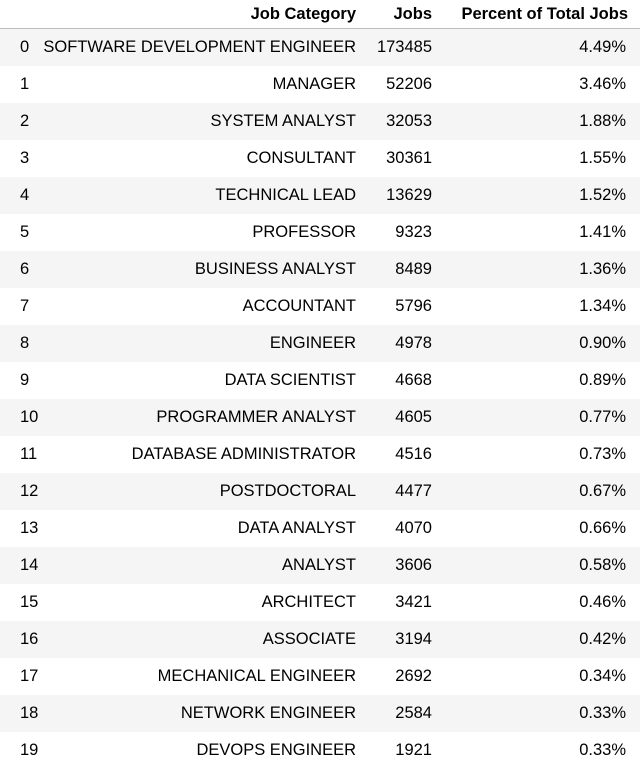  I want to click on percent-cell: 0.66%, so click(602, 528).